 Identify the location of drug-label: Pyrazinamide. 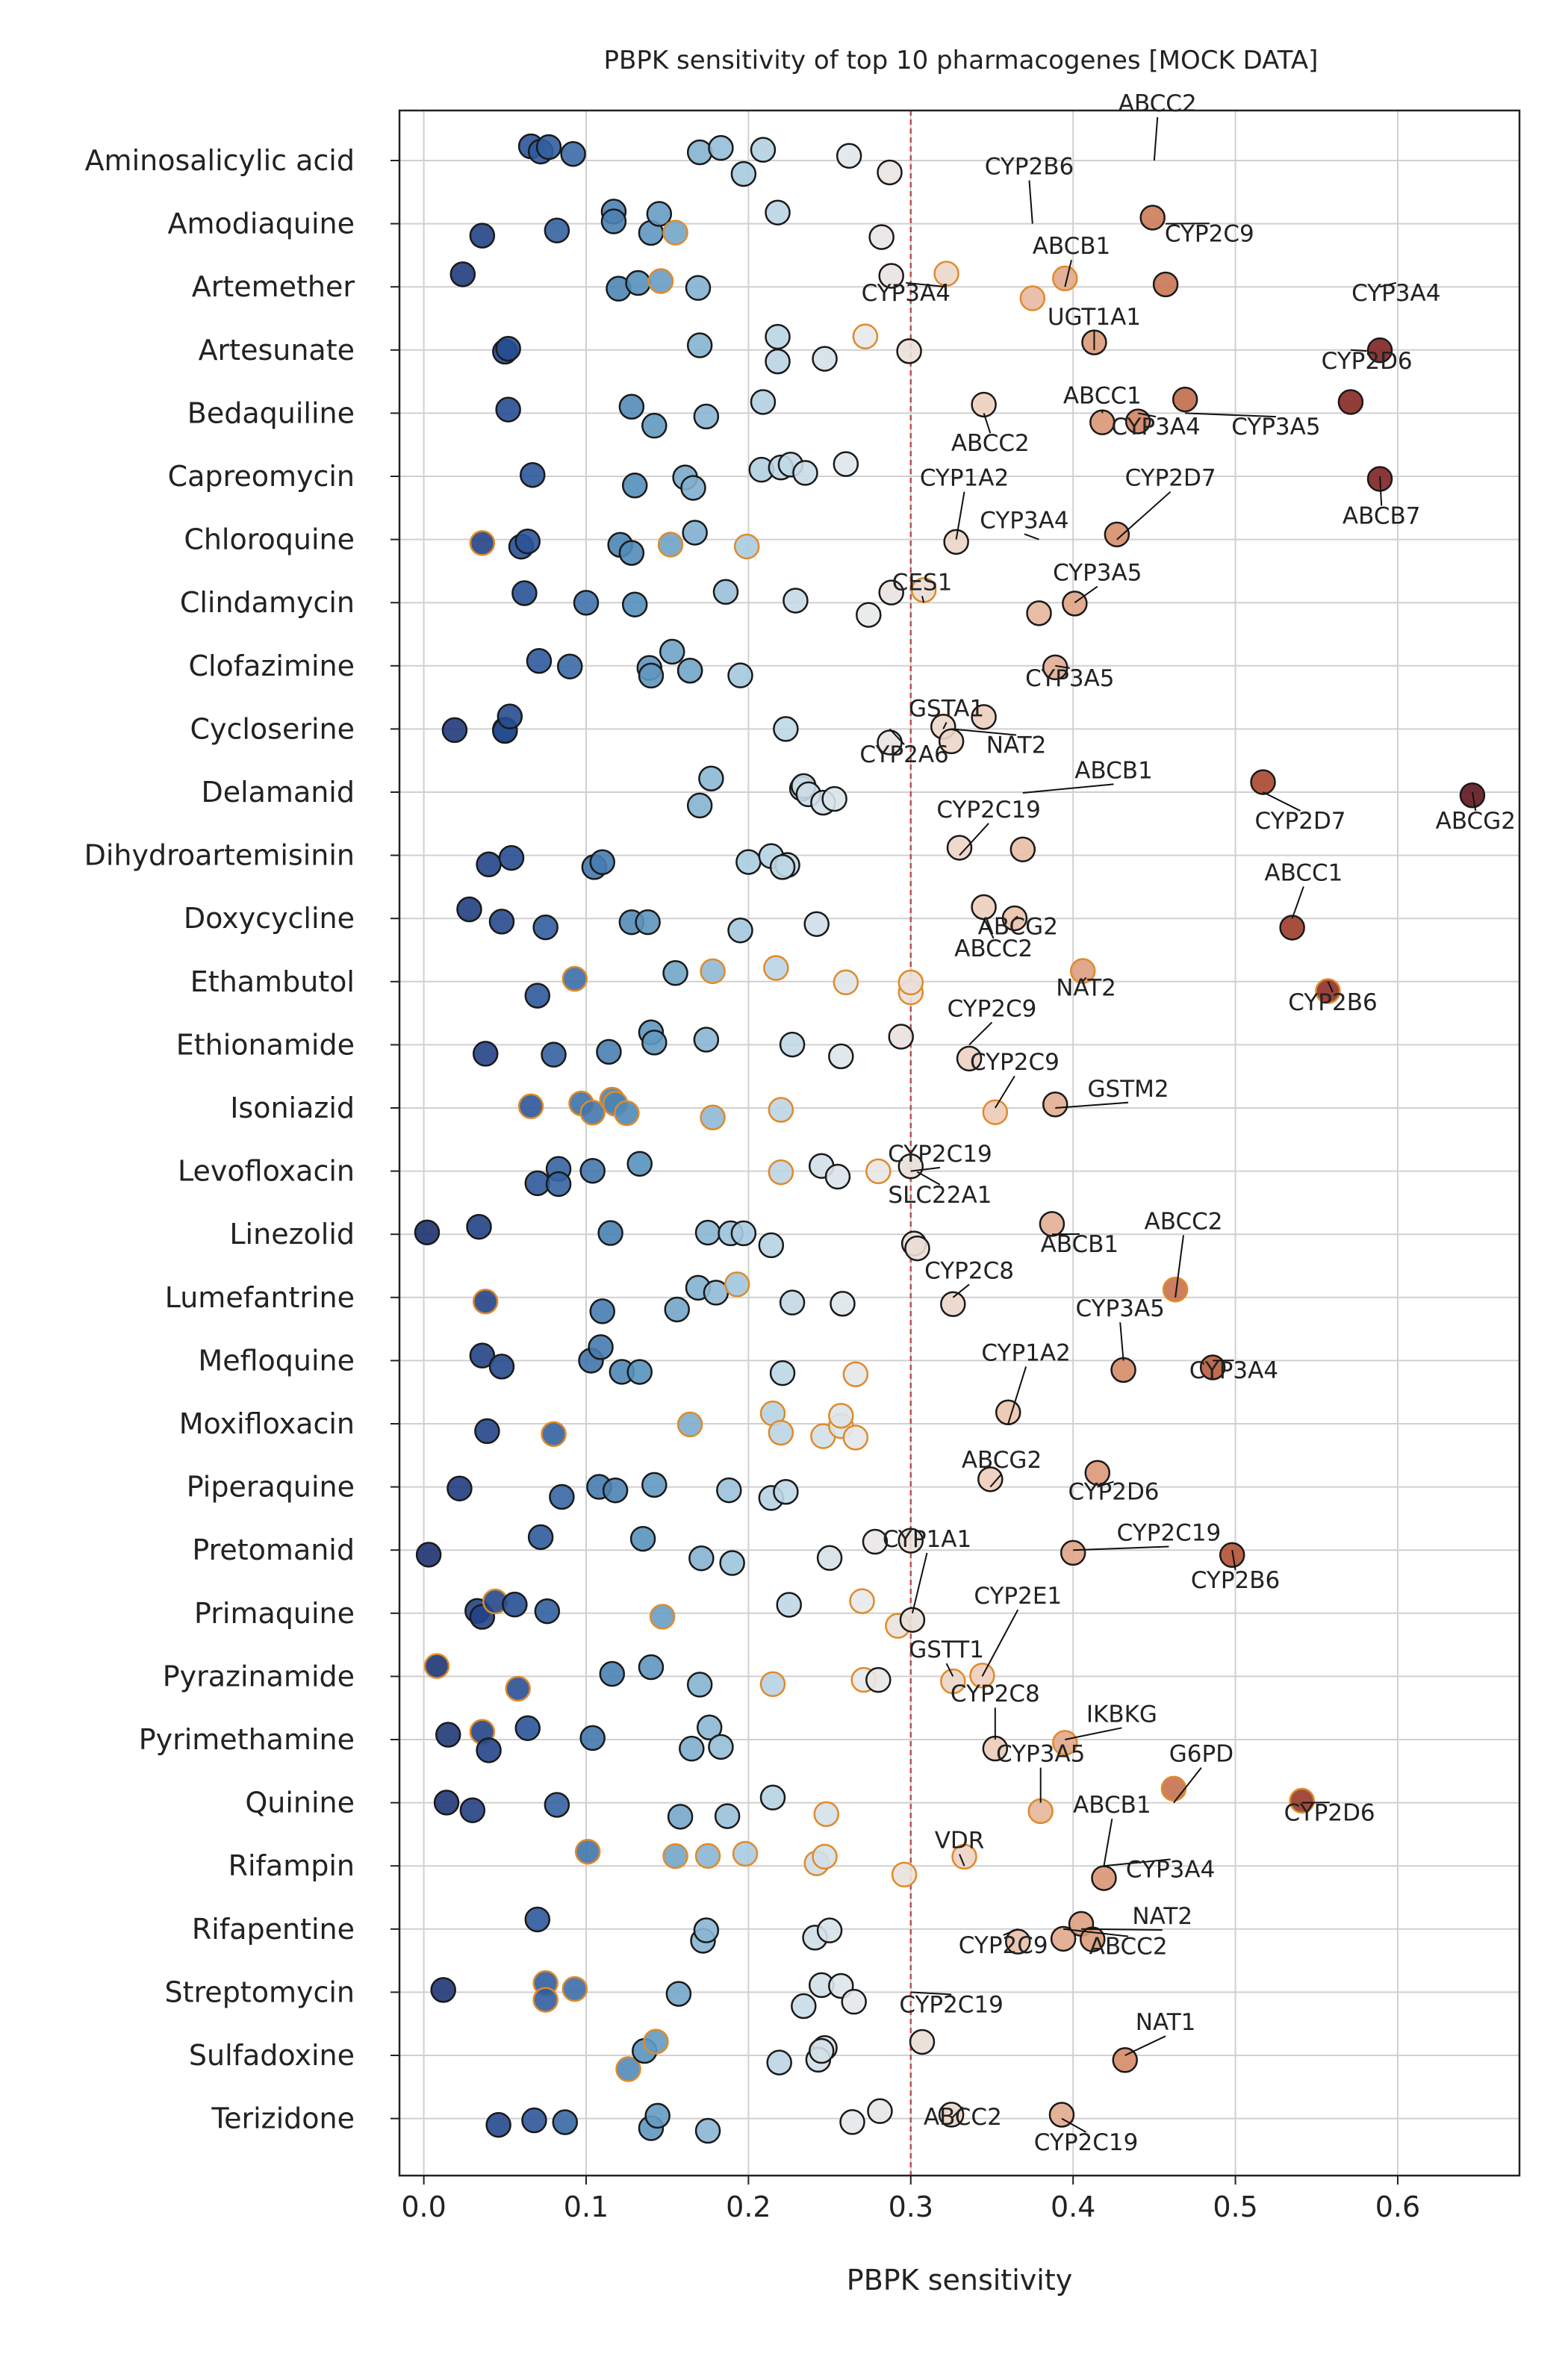
(259, 1676).